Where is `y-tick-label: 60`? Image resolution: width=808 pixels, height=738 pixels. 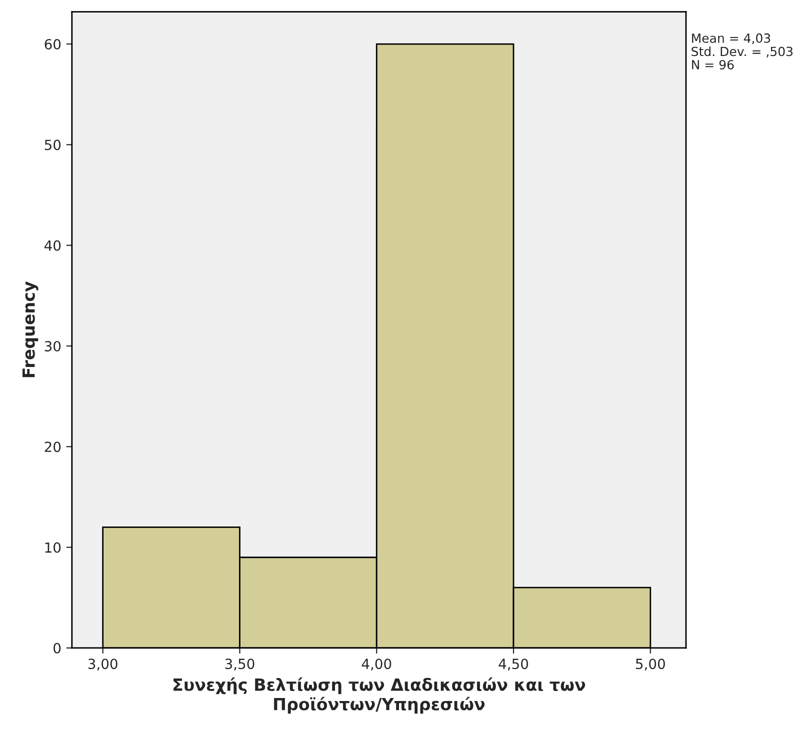
y-tick-label: 60 is located at coordinates (52, 44).